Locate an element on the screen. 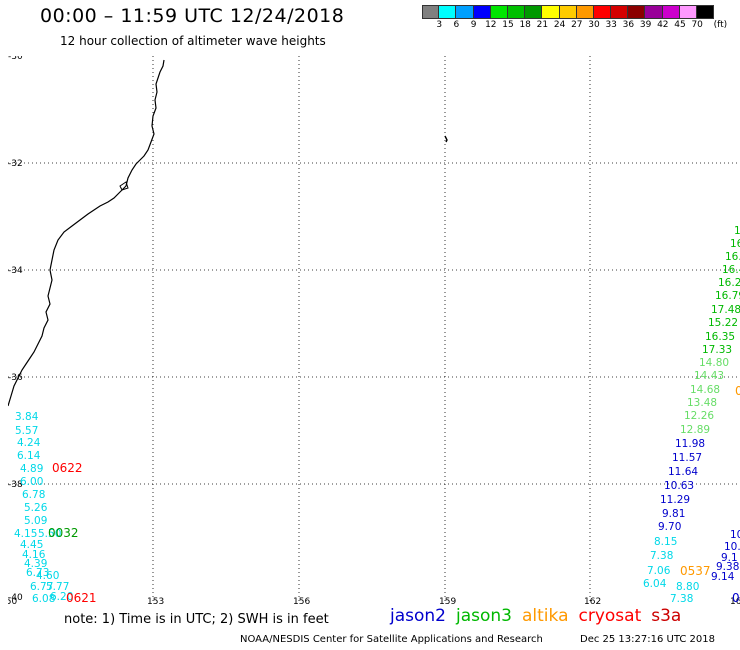 The width and height of the screenshot is (740, 650). longitude-label: 162 is located at coordinates (592, 600).